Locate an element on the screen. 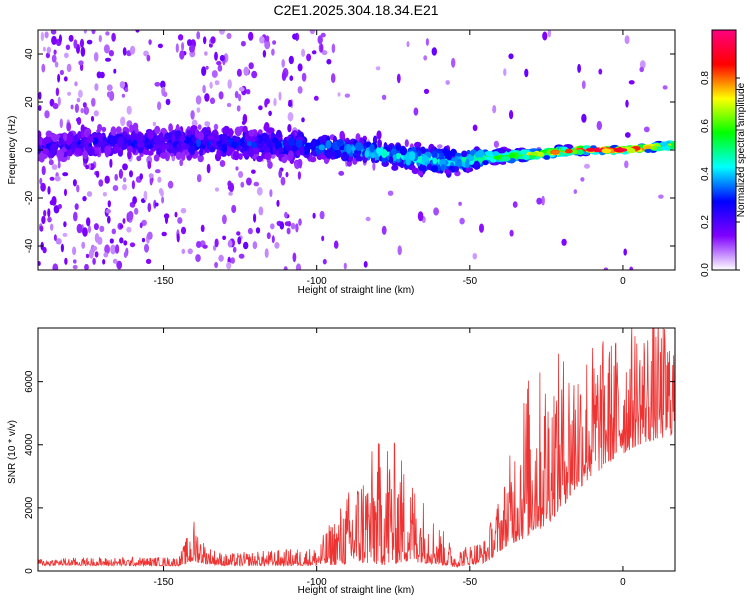 The height and width of the screenshot is (600, 750). colorbar-tick-label: 0.4 is located at coordinates (705, 174).